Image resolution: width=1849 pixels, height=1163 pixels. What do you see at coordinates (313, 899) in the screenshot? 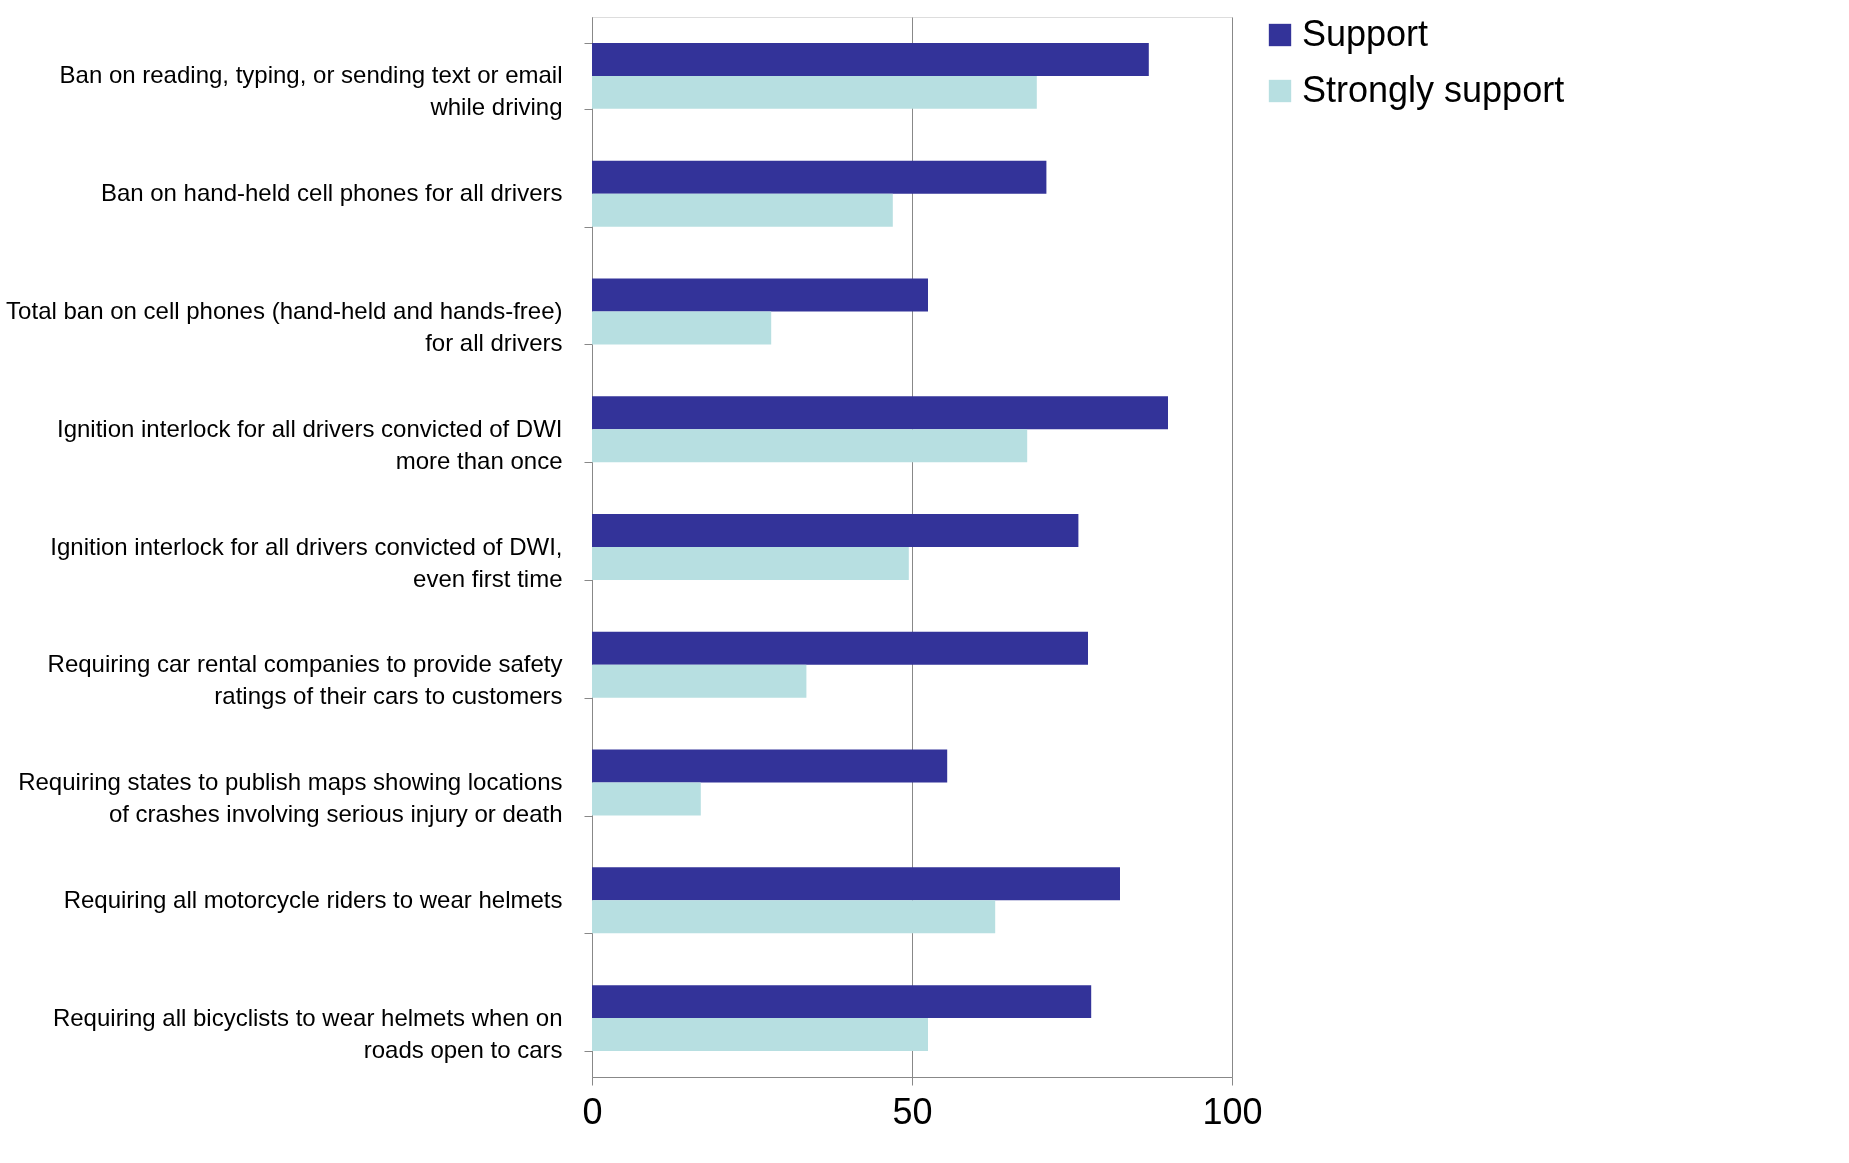
I see `y-tick-label: Requiring all motorcycle riders to wear helmets` at bounding box center [313, 899].